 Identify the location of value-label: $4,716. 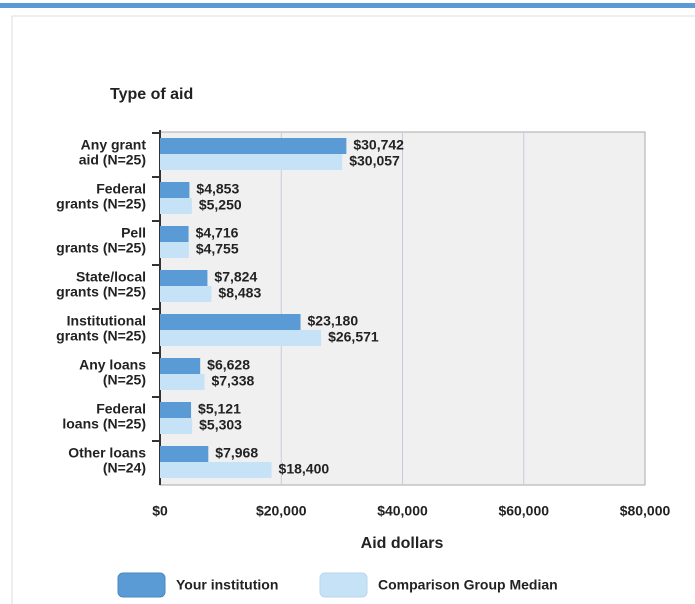
(217, 233).